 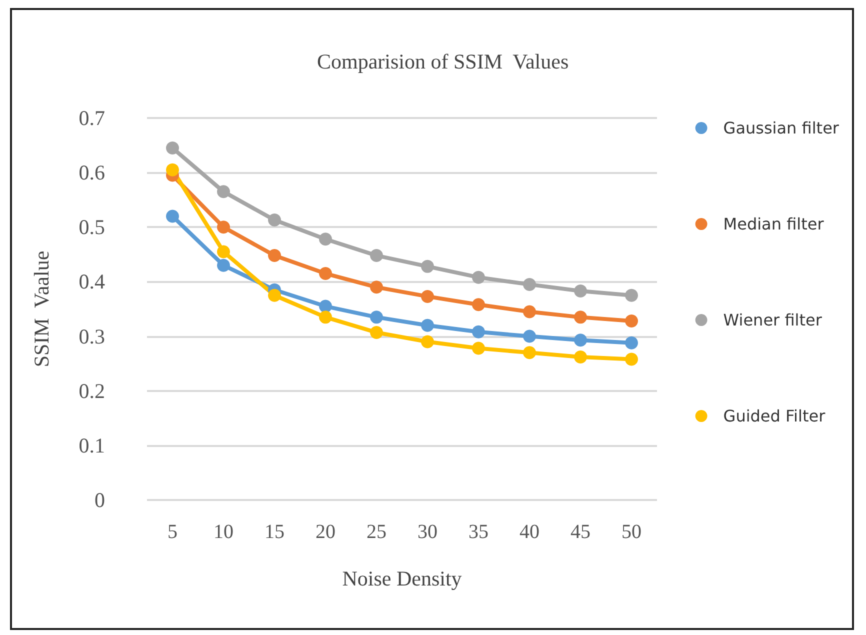 I want to click on y-tick-label: 0.6, so click(x=91, y=172).